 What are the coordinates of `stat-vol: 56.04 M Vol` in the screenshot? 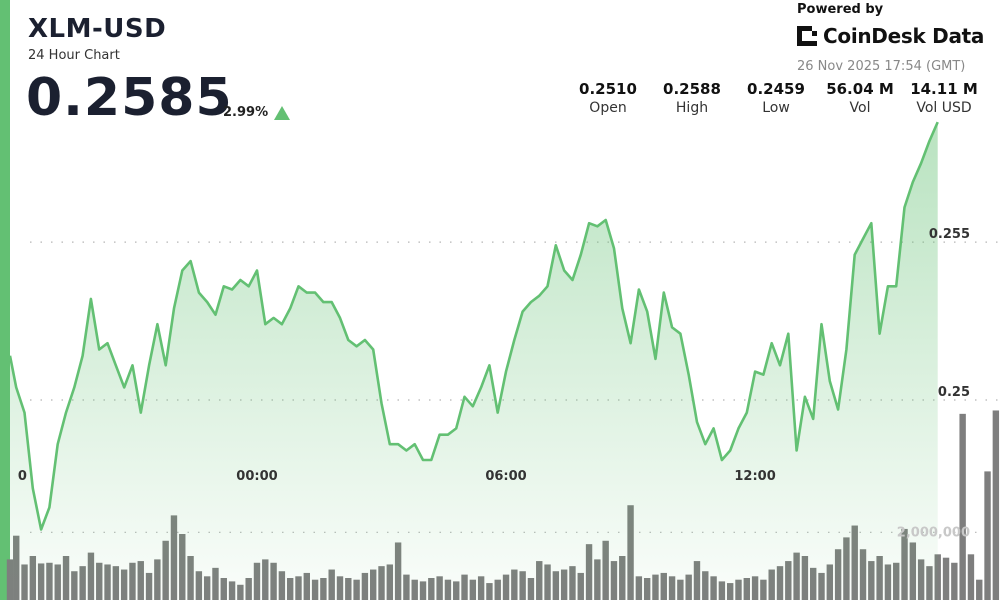 It's located at (860, 98).